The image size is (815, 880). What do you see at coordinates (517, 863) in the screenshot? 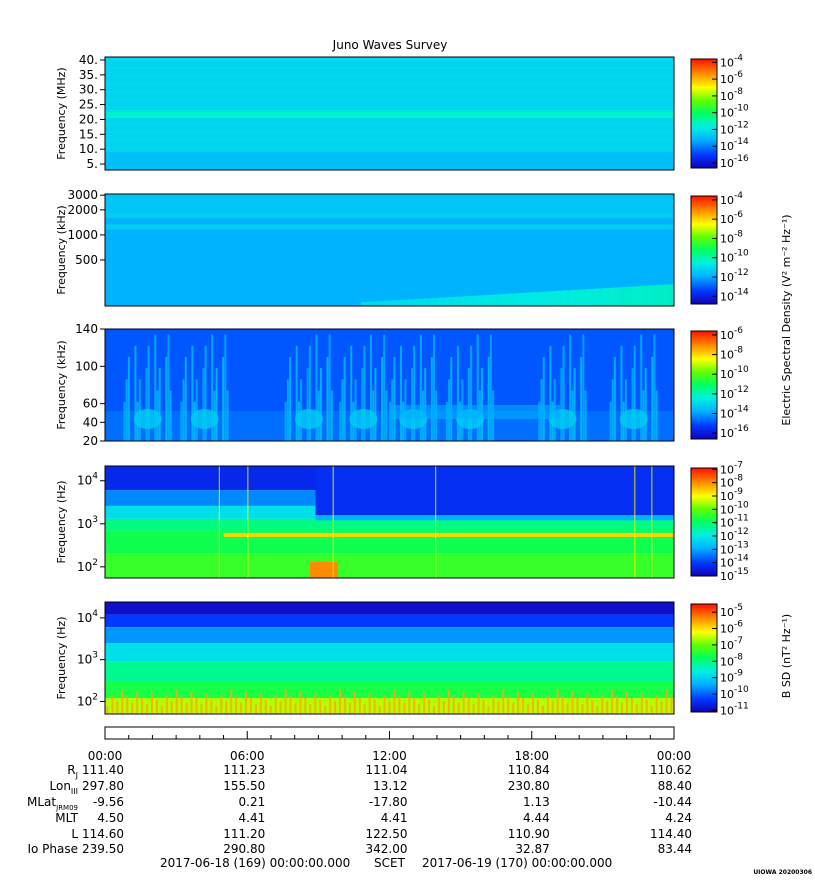
I see `footer-end-time: 2017-06-19 (170) 00:00:00.000` at bounding box center [517, 863].